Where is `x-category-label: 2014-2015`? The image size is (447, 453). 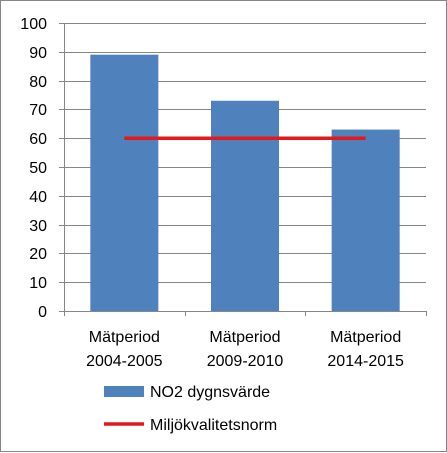 x-category-label: 2014-2015 is located at coordinates (365, 361).